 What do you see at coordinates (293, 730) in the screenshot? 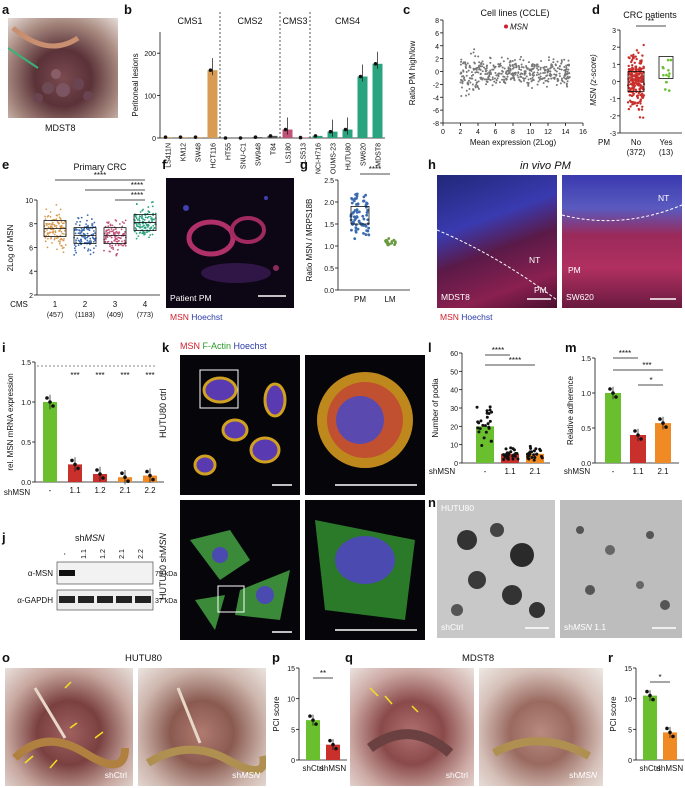
I see `p-ytick-label: 5` at bounding box center [293, 730].